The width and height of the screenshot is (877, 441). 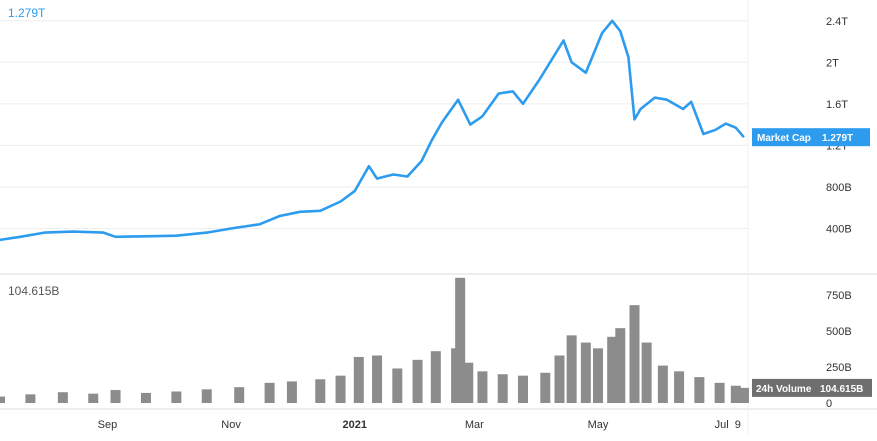 I want to click on x-tick-label: Sep, so click(x=108, y=425).